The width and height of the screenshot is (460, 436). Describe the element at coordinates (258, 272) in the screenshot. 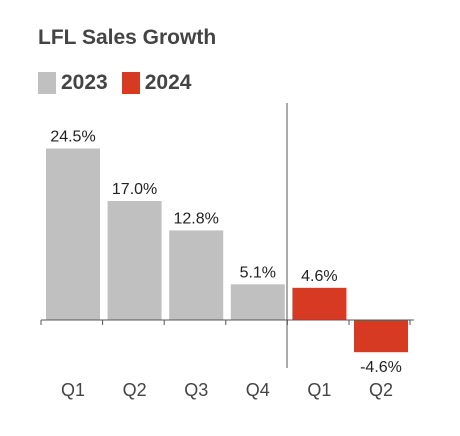

I see `data-label-4: 5.1%` at that location.